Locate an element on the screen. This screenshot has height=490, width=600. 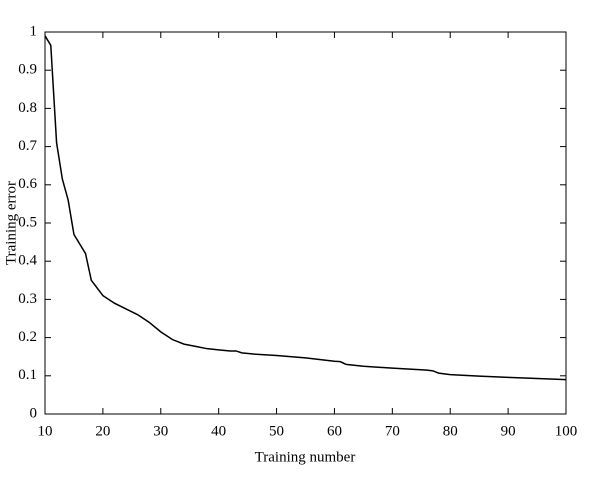
x-tick-label: 70 is located at coordinates (392, 431).